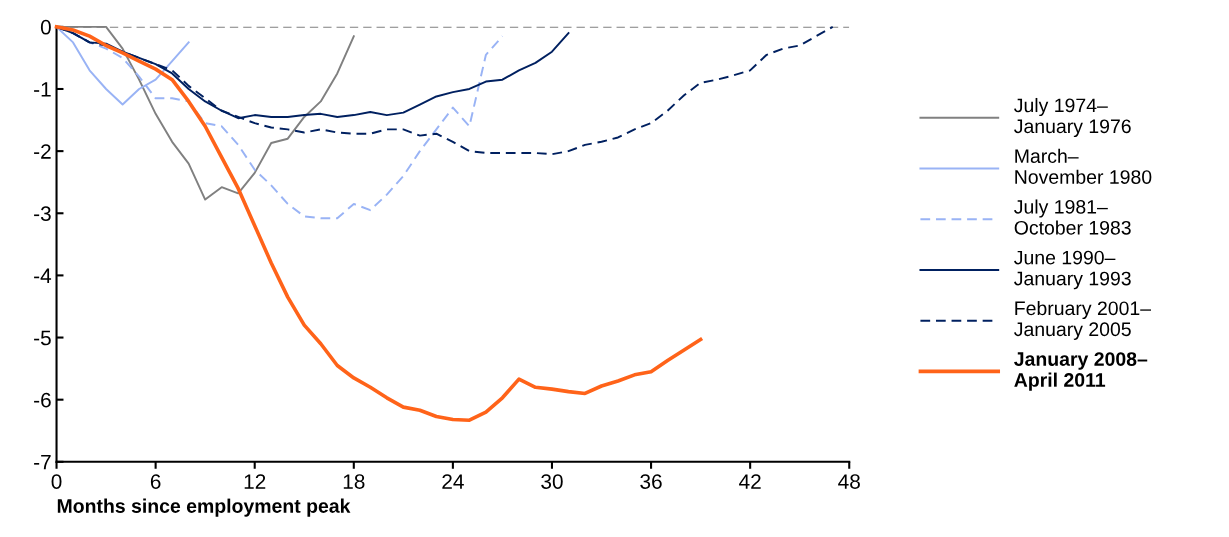 The image size is (1229, 537). What do you see at coordinates (42, 338) in the screenshot?
I see `y-tick-label: -5` at bounding box center [42, 338].